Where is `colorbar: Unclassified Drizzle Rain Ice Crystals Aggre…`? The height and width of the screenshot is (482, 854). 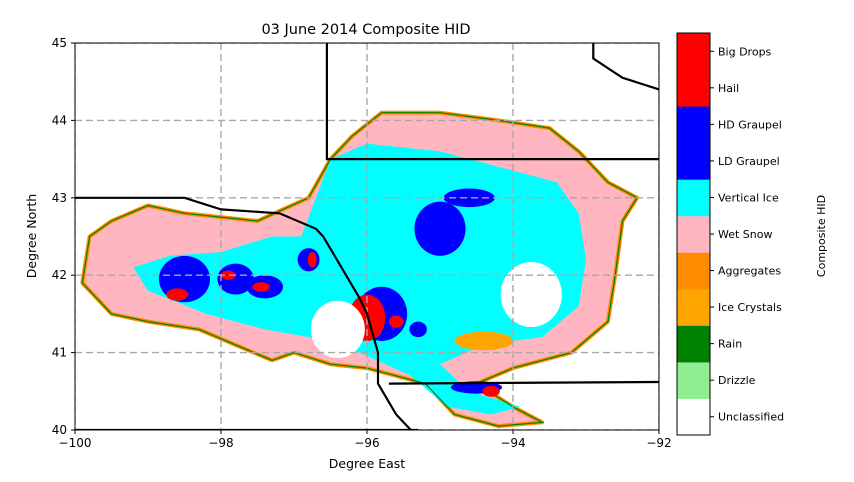
colorbar: Unclassified Drizzle Rain Ice Crystals Aggre… is located at coordinates (730, 234).